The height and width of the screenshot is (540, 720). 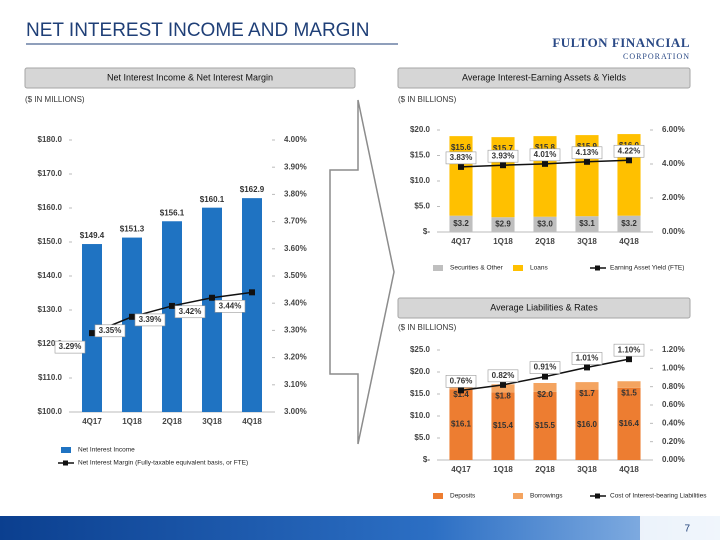 I want to click on y2-tick-label: 0.20%, so click(x=673, y=441).